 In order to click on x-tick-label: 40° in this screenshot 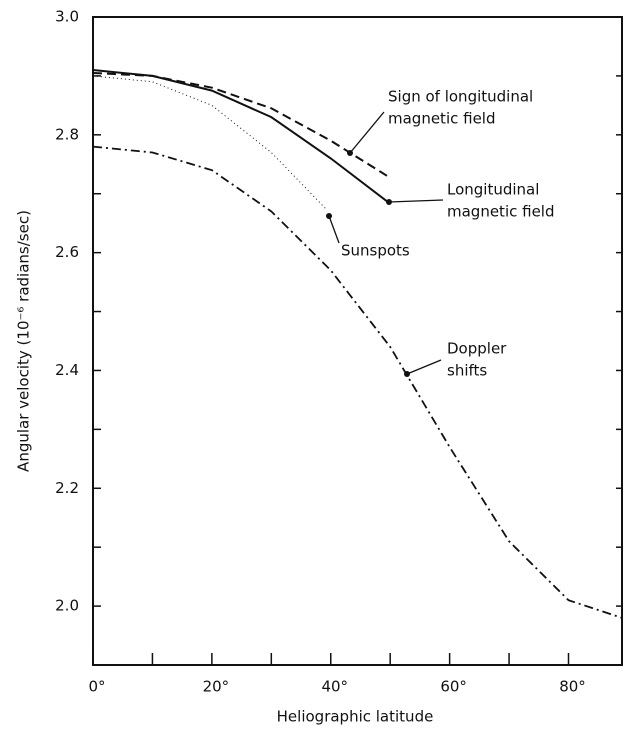, I will do `click(334, 687)`.